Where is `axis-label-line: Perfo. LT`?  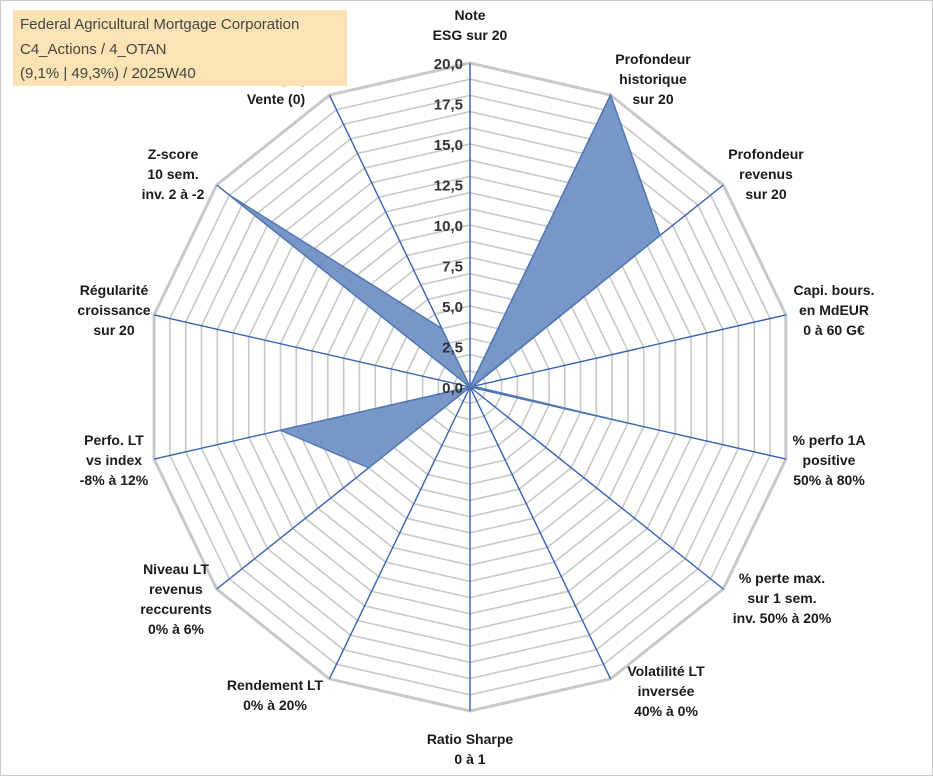 axis-label-line: Perfo. LT is located at coordinates (114, 440).